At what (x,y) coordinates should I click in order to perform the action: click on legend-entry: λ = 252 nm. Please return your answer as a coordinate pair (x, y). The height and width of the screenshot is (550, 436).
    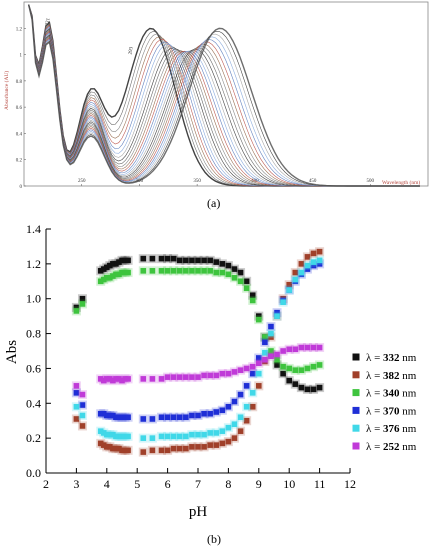
    Looking at the image, I should click on (391, 447).